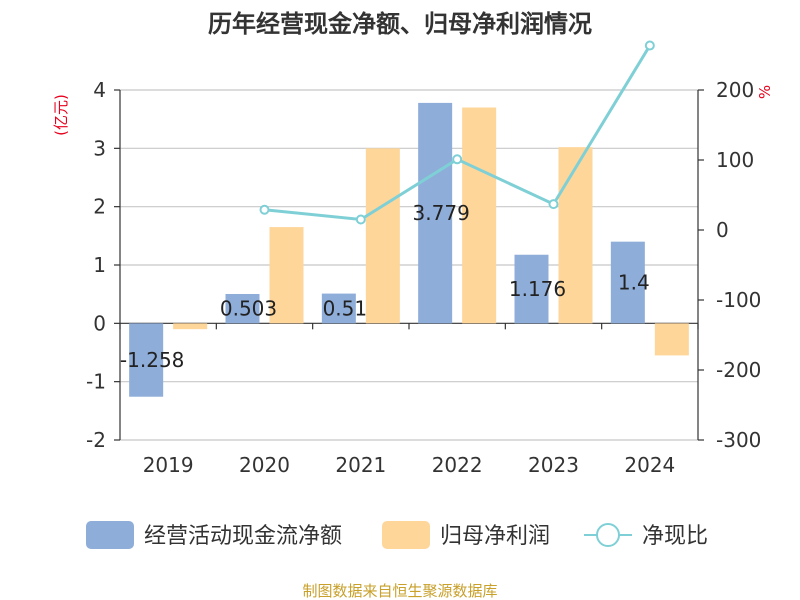 This screenshot has width=800, height=600. What do you see at coordinates (61, 115) in the screenshot?
I see `left-axis-unit: (亿元)` at bounding box center [61, 115].